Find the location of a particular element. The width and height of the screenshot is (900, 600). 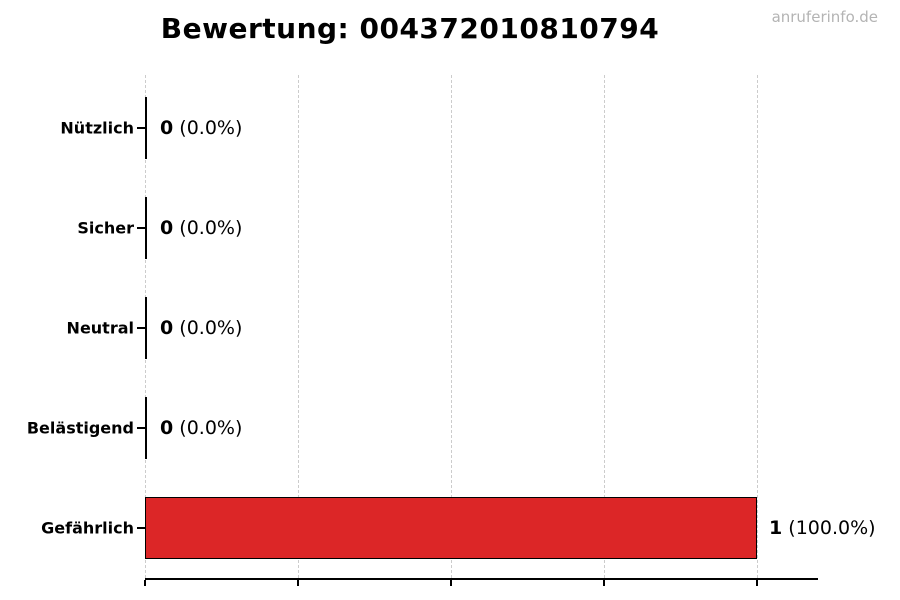

bar-row: Nützlich 0 (0.0%) is located at coordinates (439, 128).